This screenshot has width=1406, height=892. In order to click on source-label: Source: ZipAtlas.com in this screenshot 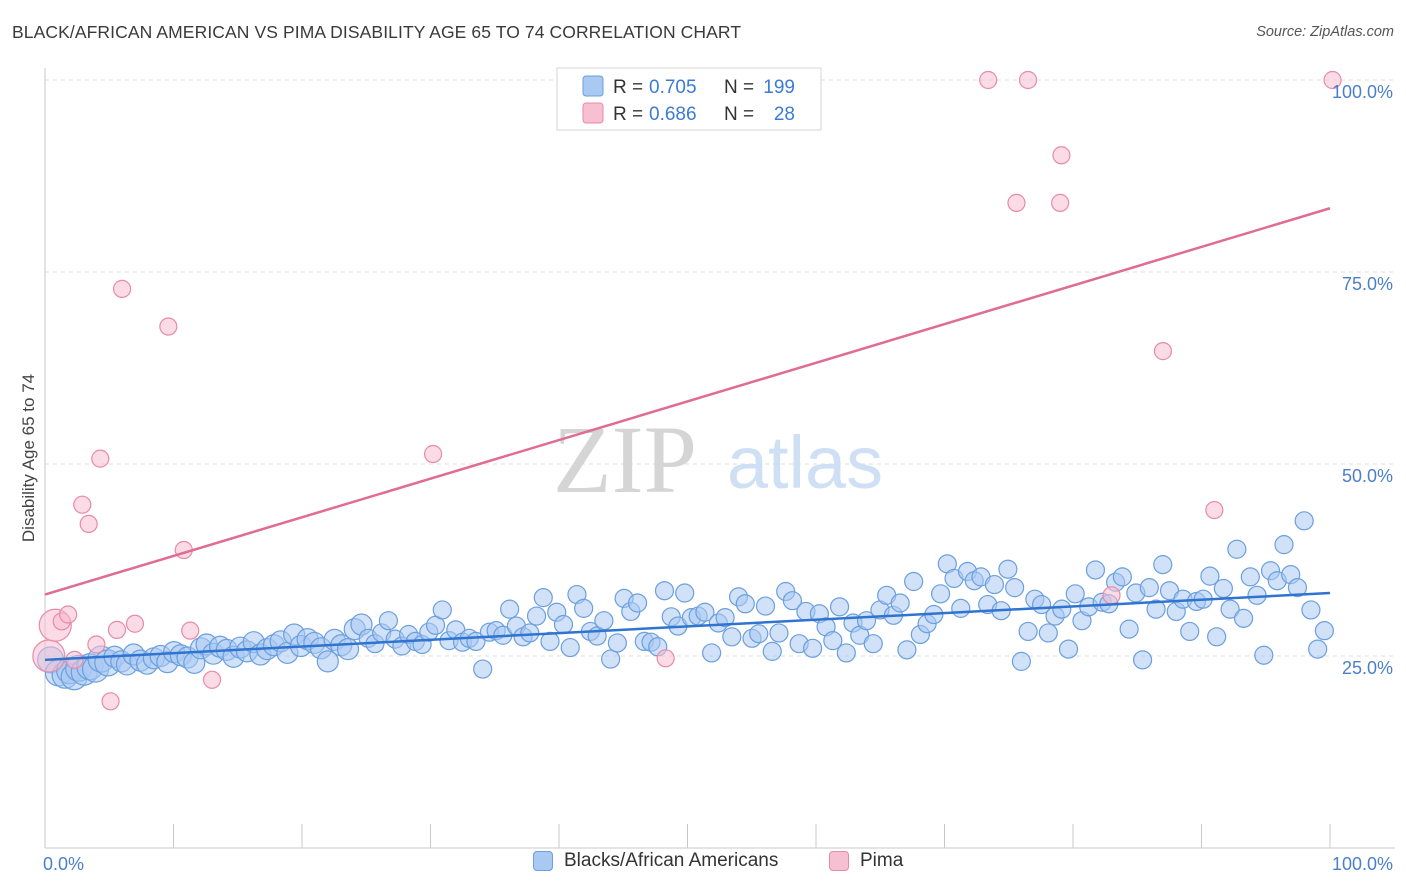, I will do `click(1325, 32)`.